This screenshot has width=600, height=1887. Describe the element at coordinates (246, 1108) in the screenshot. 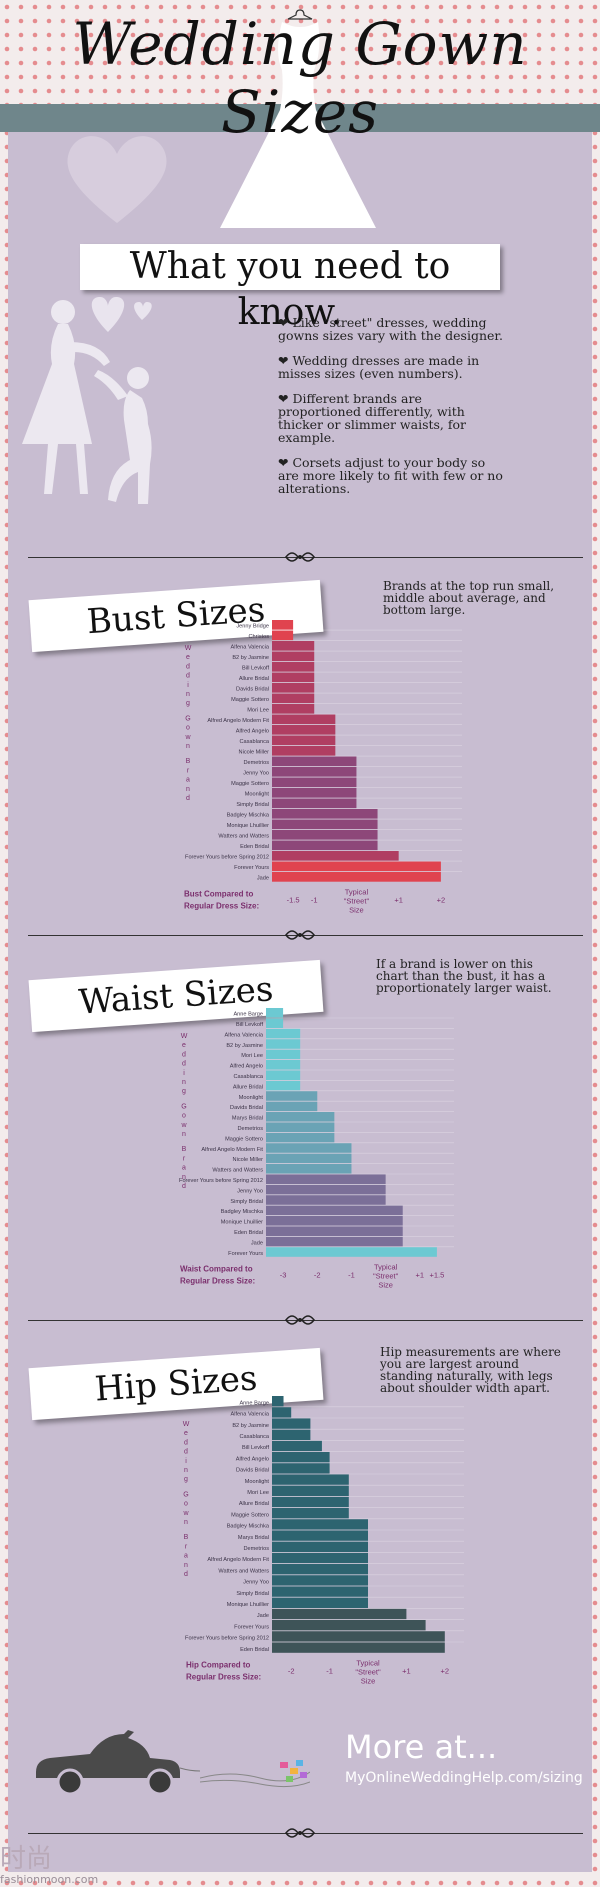

I see `brand-tick-label: Davids Bridal` at that location.